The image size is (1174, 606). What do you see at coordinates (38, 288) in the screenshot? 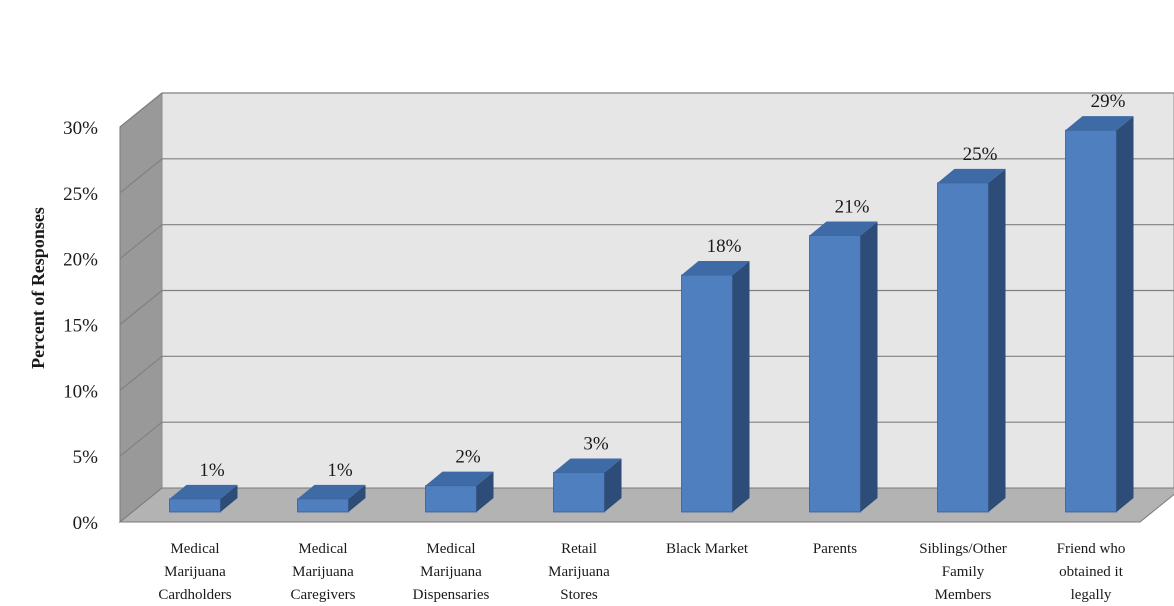
I see `y-axis-title: Percent of Responses` at bounding box center [38, 288].